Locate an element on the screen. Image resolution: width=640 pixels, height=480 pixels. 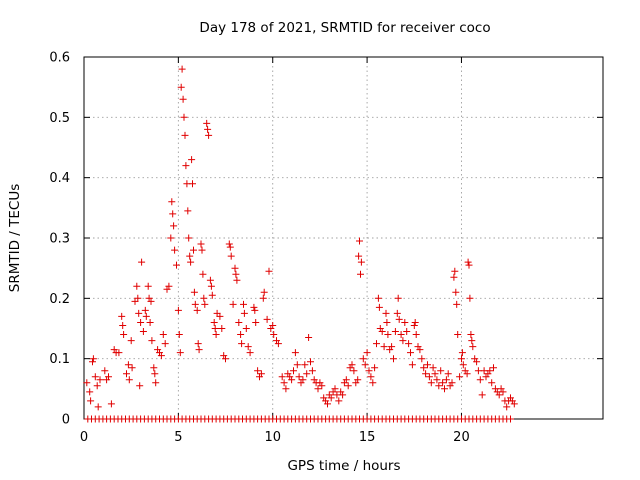
y-tick-label: 0.2 is located at coordinates (59, 299).